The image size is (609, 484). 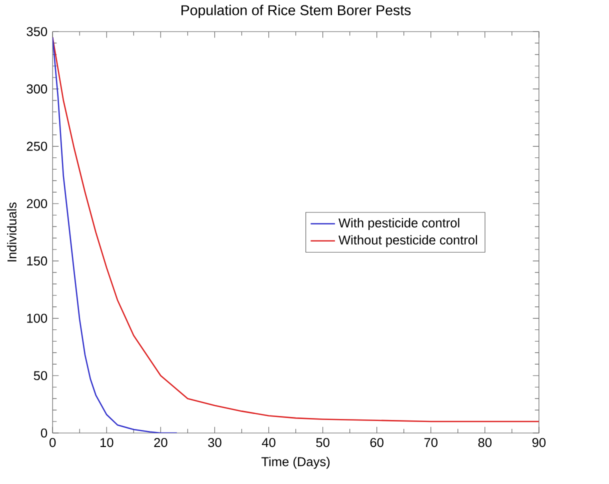 What do you see at coordinates (37, 31) in the screenshot?
I see `y-tick-label: 350` at bounding box center [37, 31].